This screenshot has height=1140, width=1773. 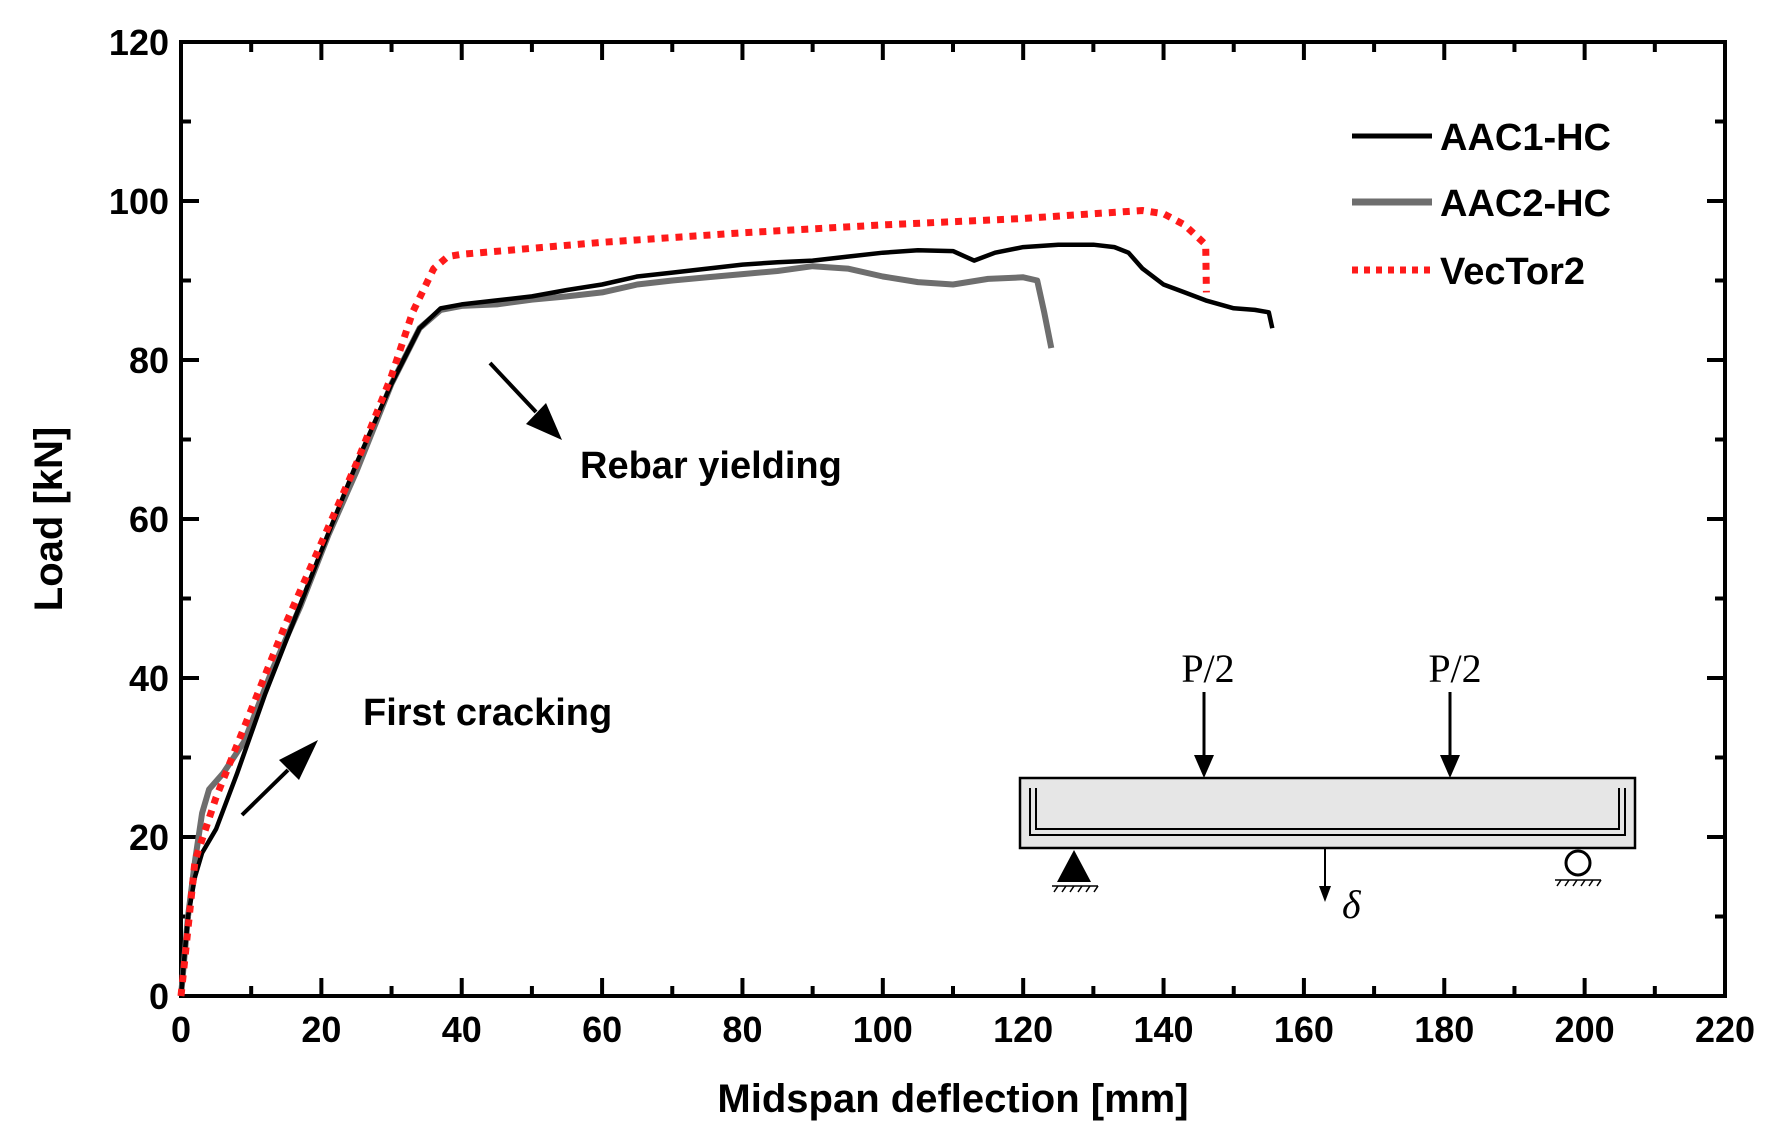 I want to click on legend-label-vector2: VecTor2, so click(x=1512, y=272).